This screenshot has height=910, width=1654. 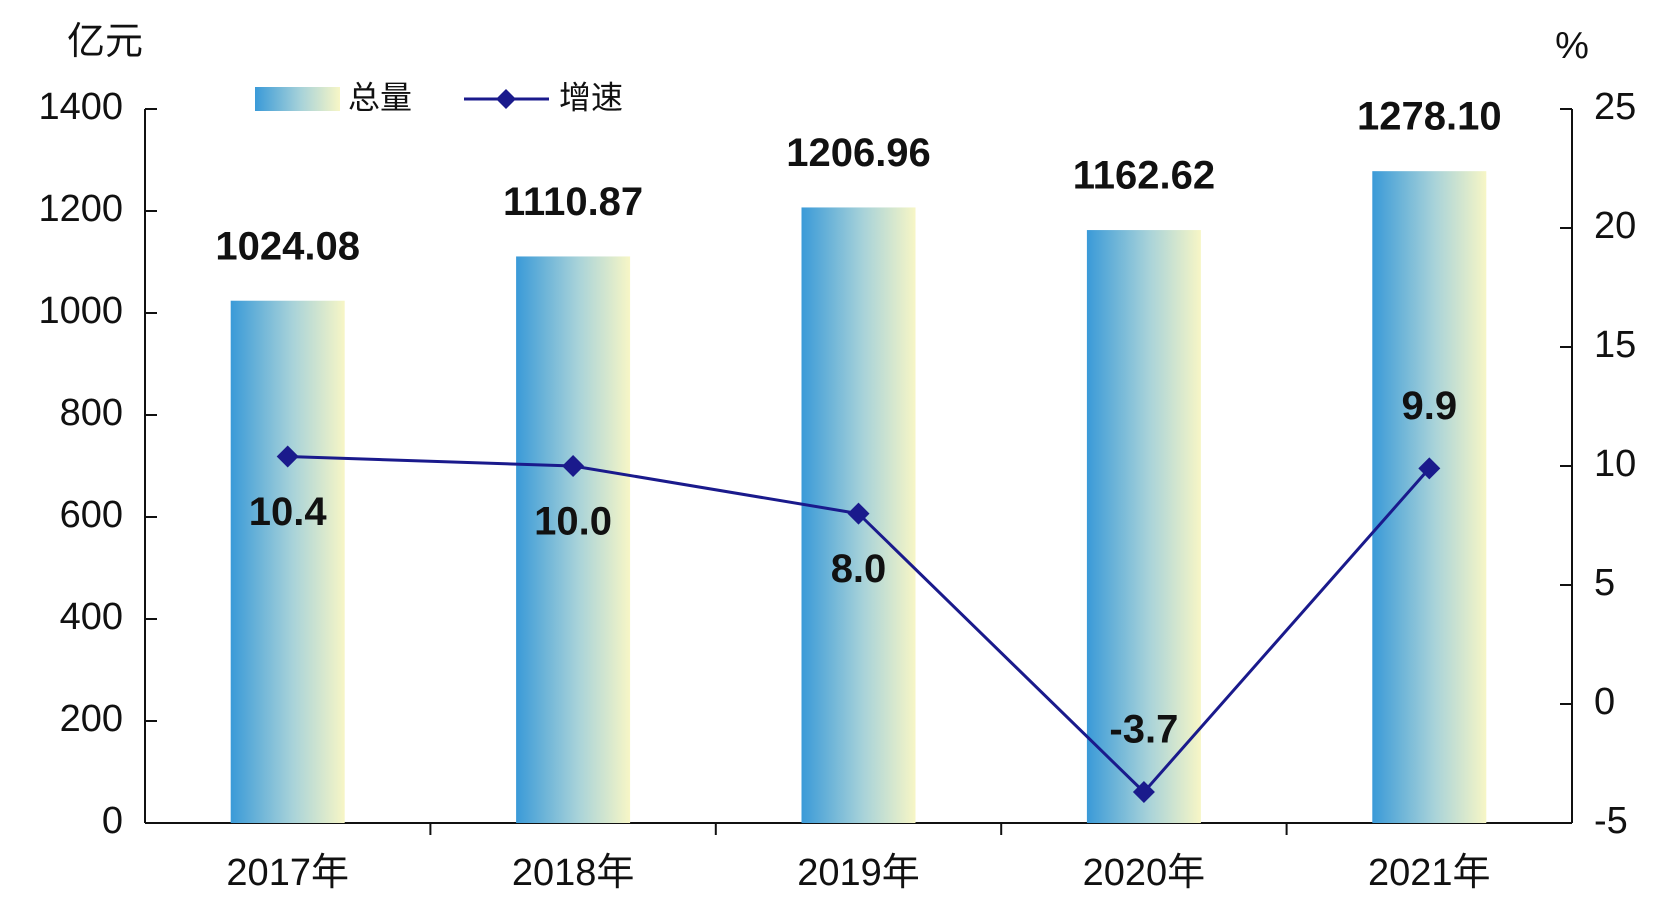 I want to click on y-tick-label: 1000, so click(x=80, y=311).